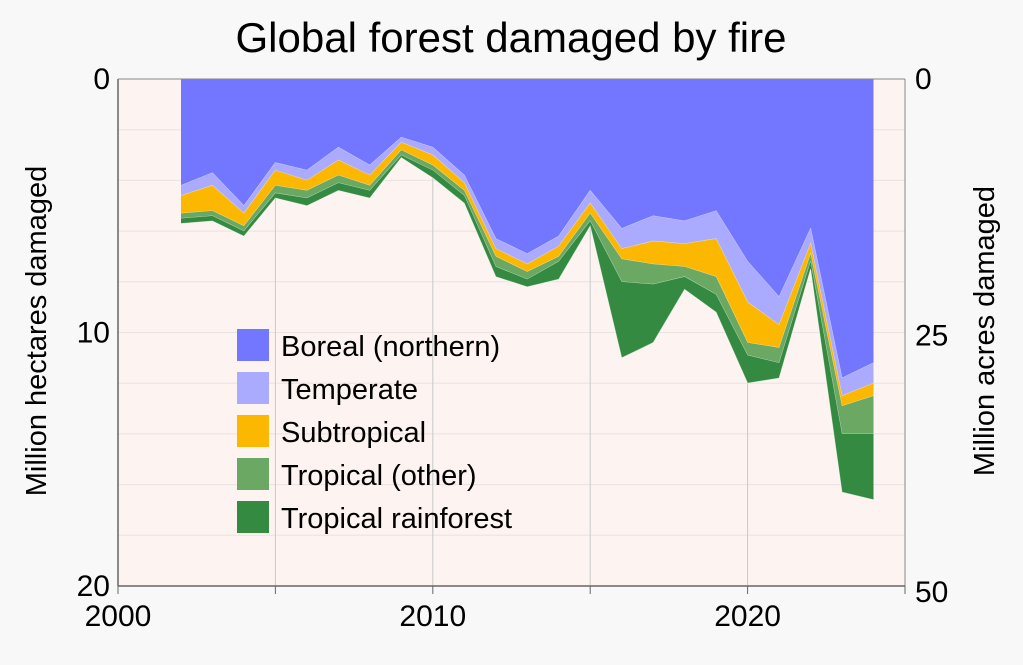  I want to click on y-left-tick-label: 0, so click(101, 79).